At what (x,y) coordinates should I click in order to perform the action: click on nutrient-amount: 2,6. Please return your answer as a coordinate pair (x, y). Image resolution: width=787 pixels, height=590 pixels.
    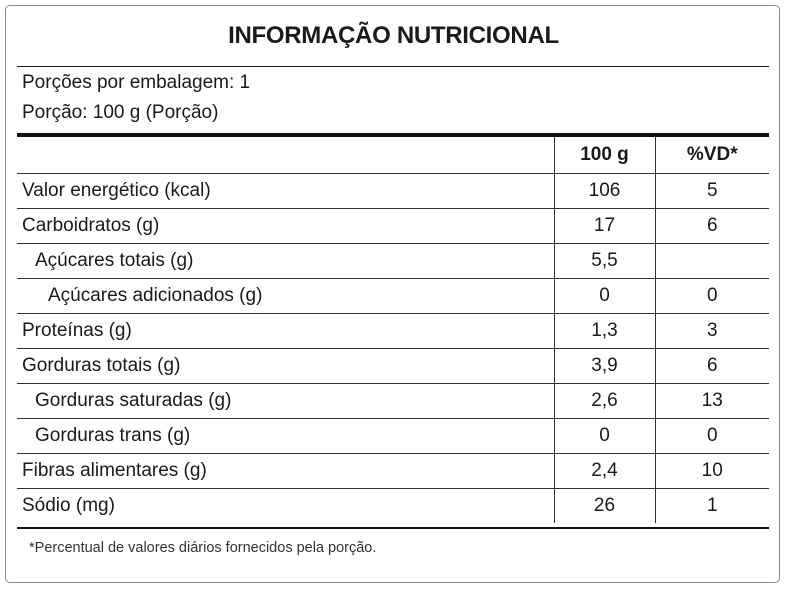
    Looking at the image, I should click on (604, 401).